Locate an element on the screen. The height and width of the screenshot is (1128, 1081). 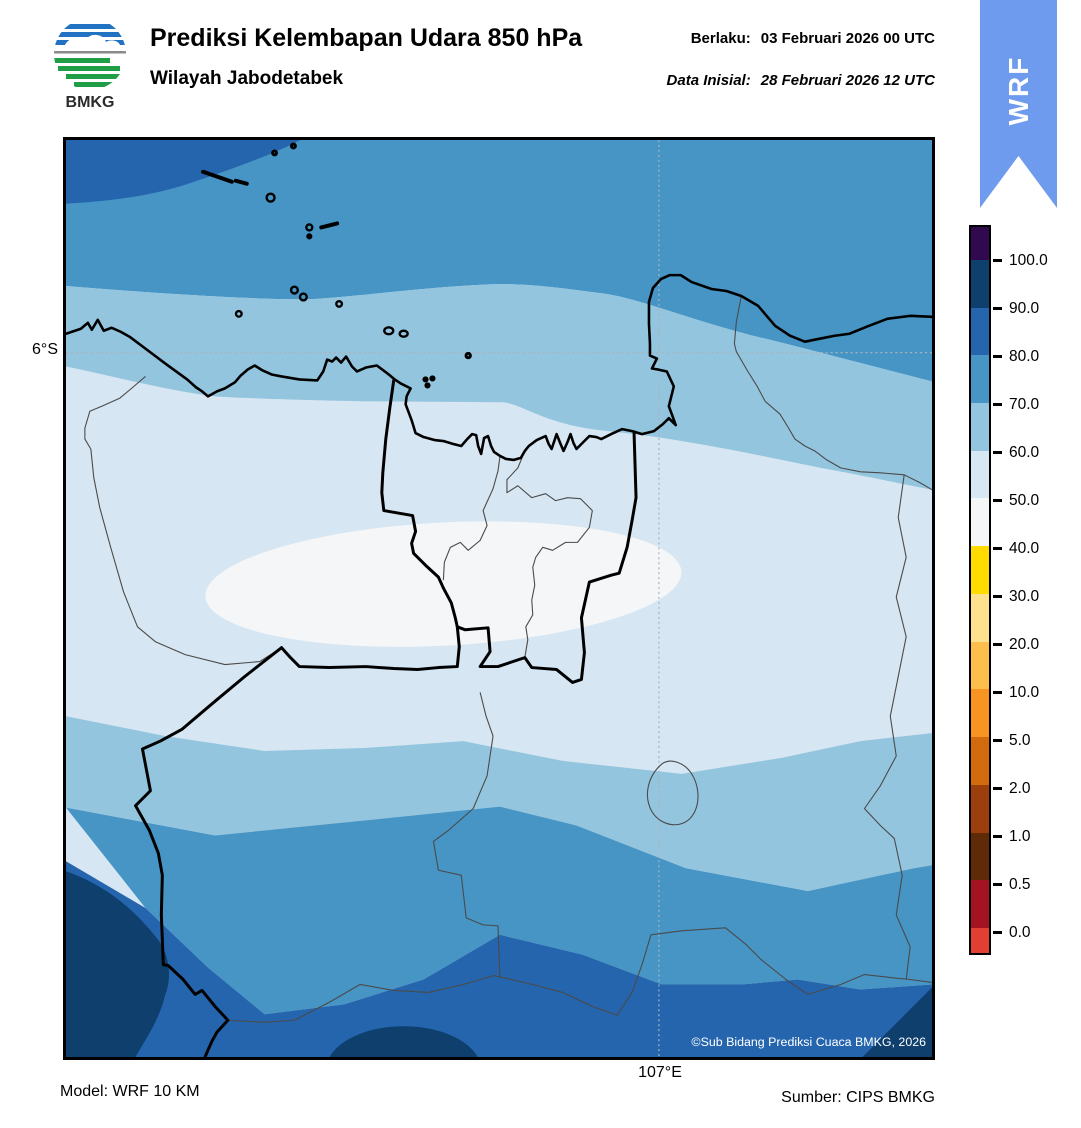
init-time-line: Data Inisial: 28 Februari 2026 12 UTC is located at coordinates (801, 80).